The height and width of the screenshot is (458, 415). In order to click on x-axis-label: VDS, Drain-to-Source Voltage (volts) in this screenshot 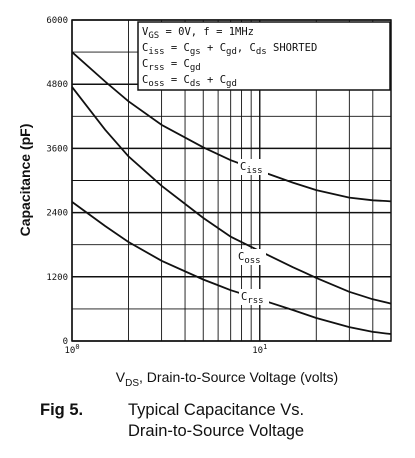, I will do `click(227, 379)`.